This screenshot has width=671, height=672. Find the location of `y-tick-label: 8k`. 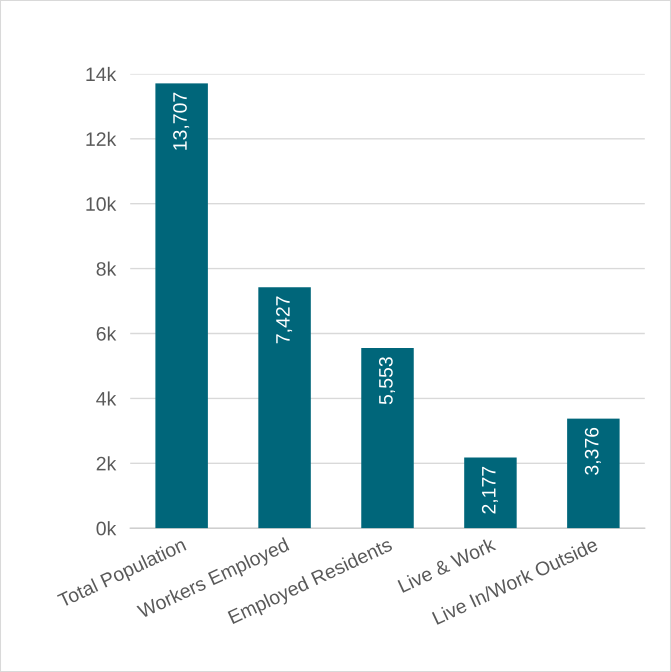

y-tick-label: 8k is located at coordinates (106, 269).